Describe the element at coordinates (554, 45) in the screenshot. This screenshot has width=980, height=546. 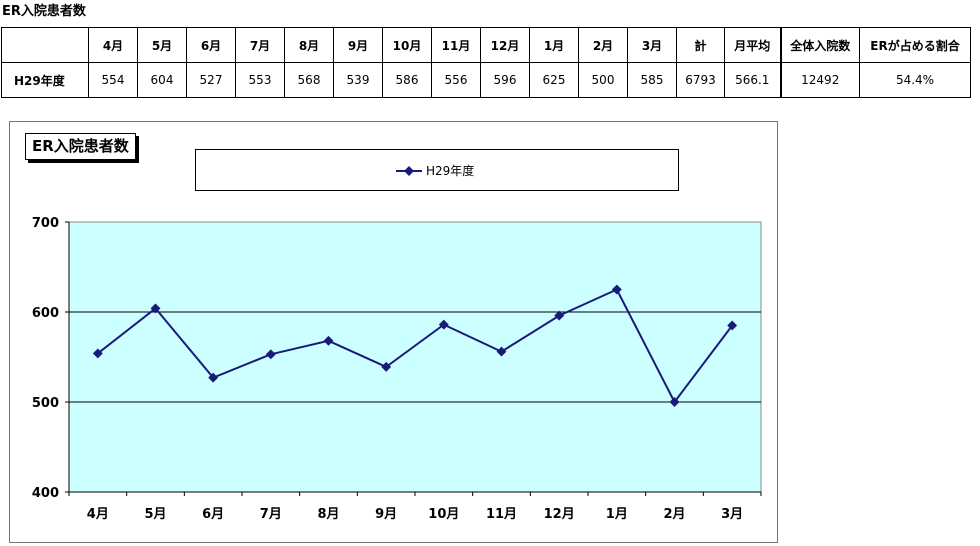
I see `table-header-cell: 1月` at that location.